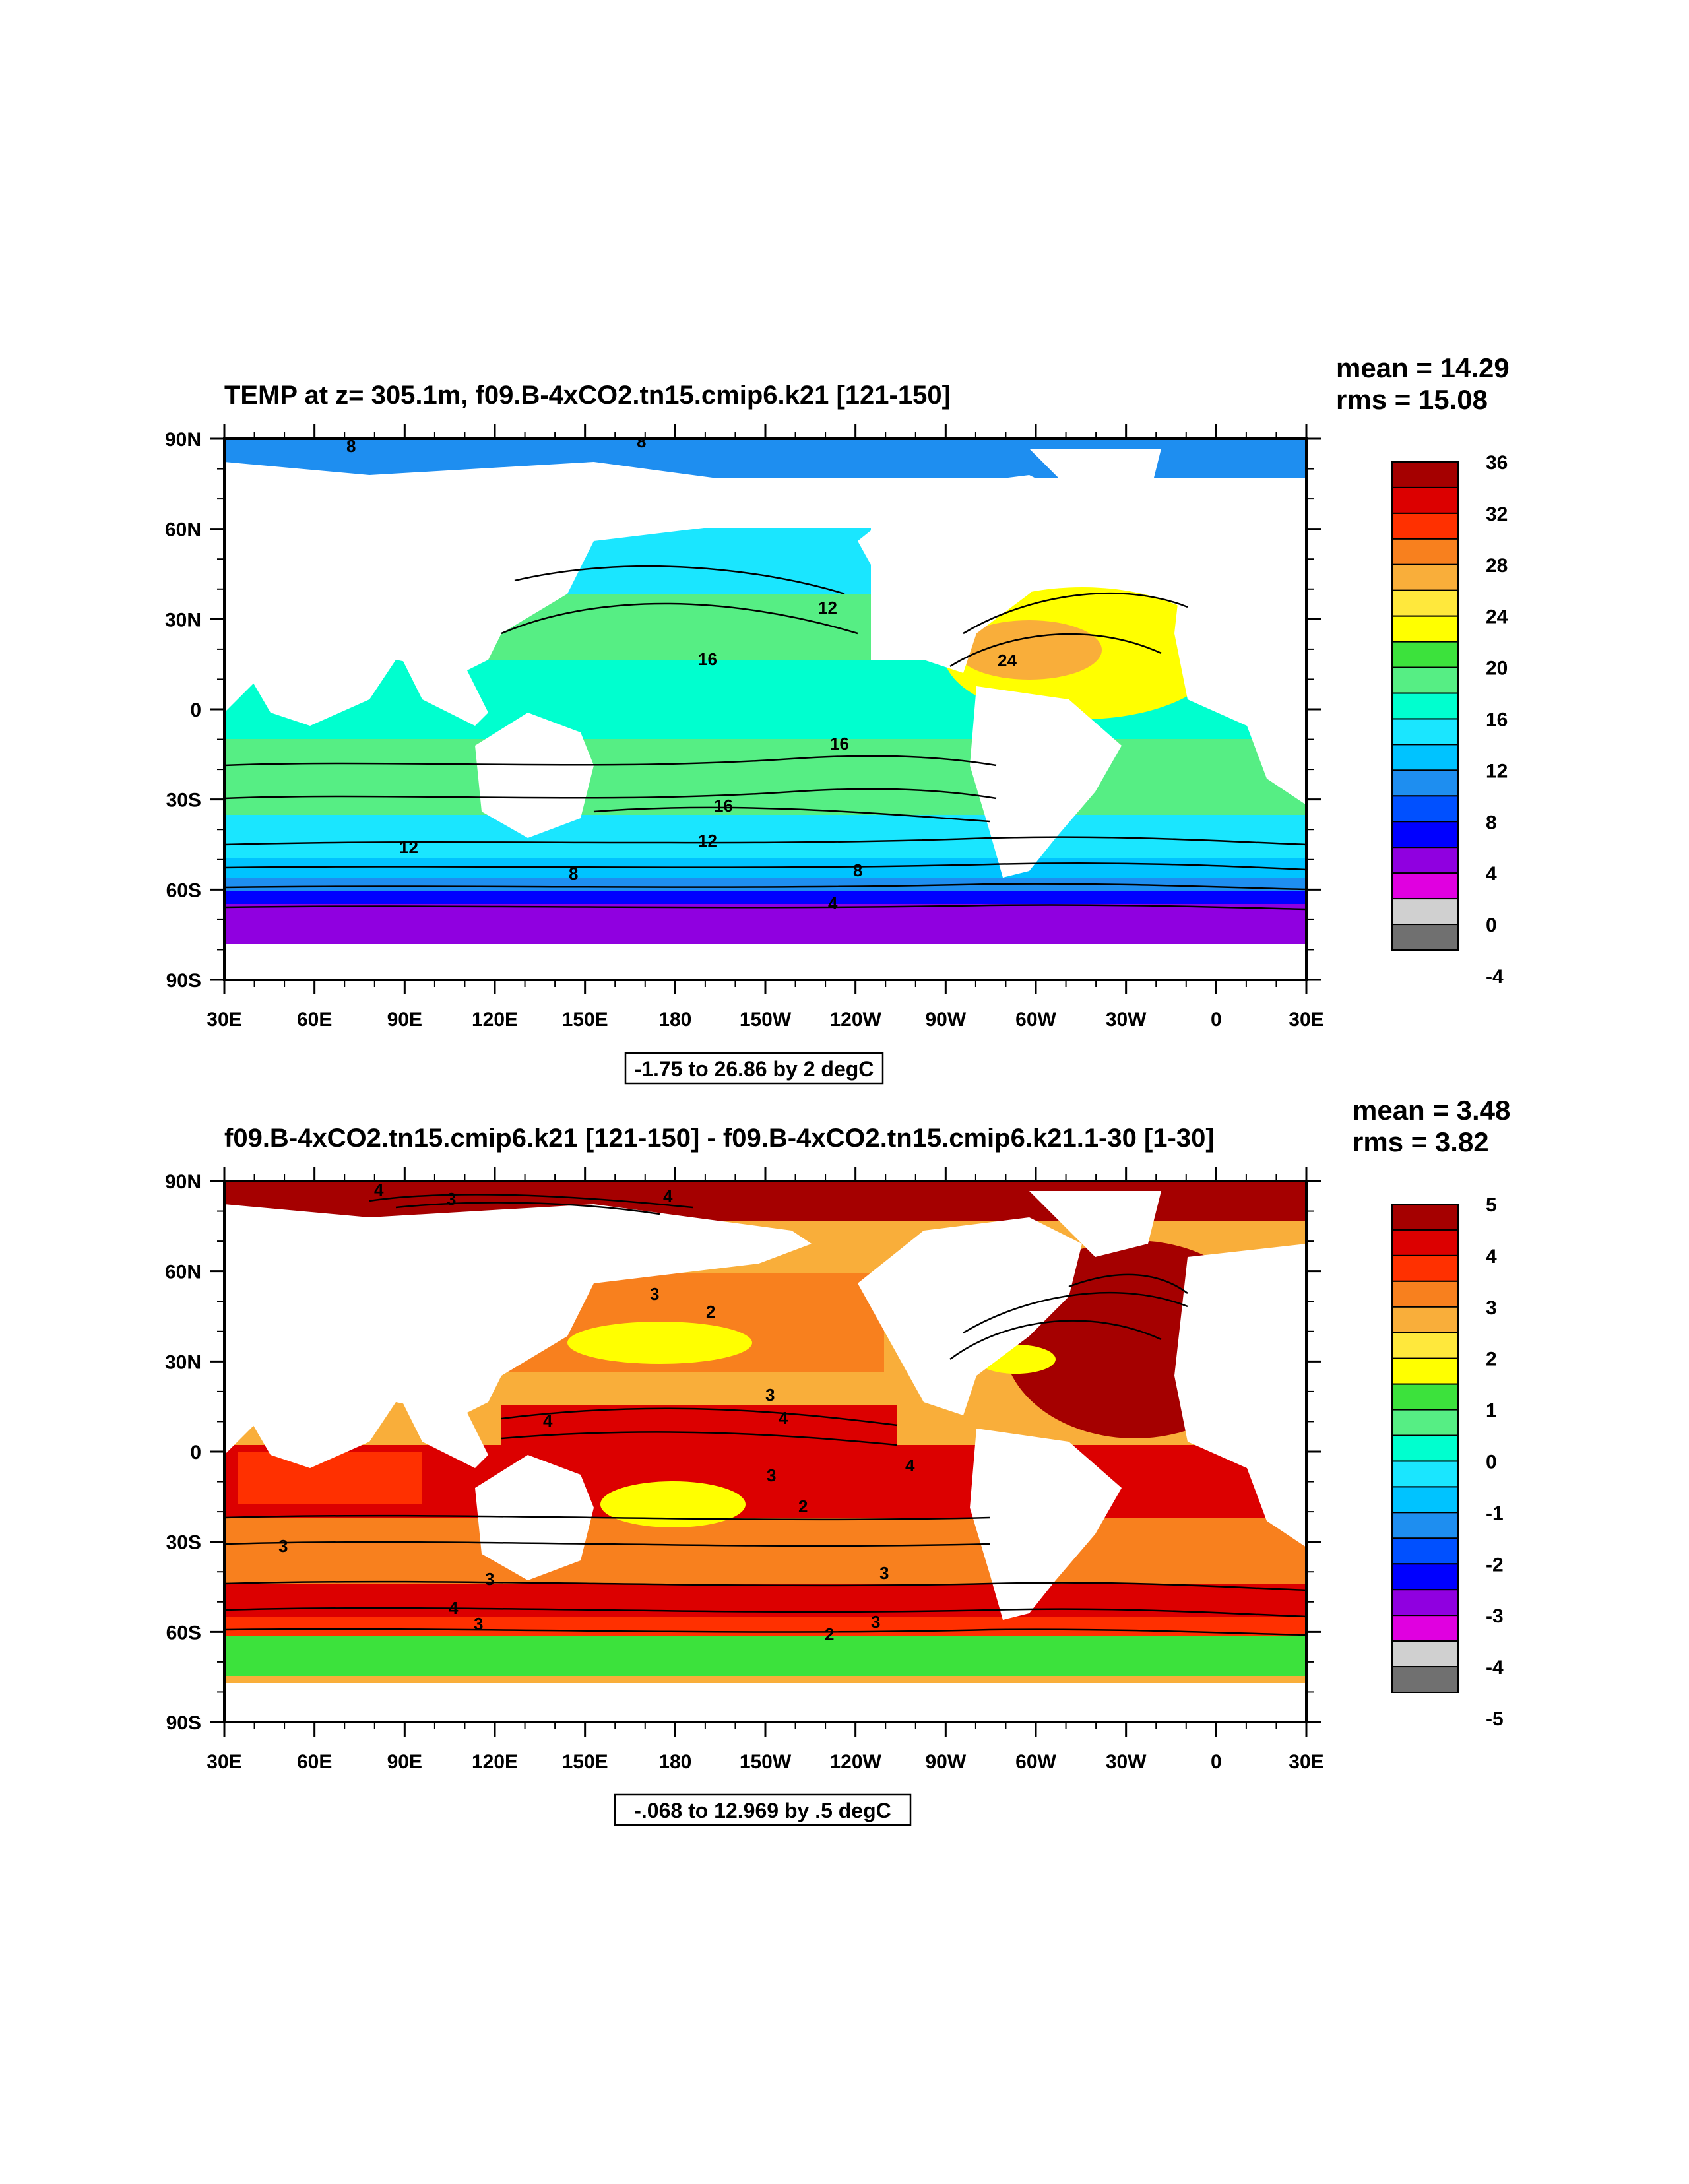 The width and height of the screenshot is (1689, 2184). Describe the element at coordinates (402, 686) in the screenshot. I see `land-arabia-india` at that location.